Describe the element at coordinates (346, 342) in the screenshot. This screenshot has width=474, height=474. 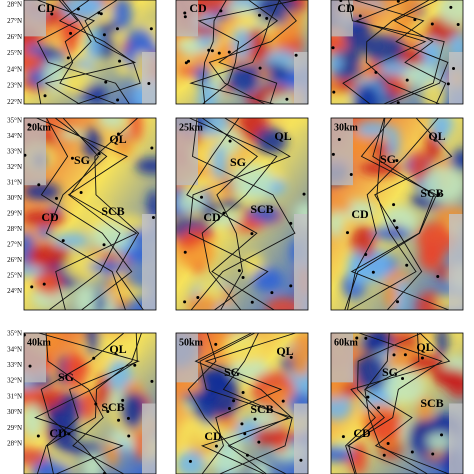
I see `depth-label: 60km` at that location.